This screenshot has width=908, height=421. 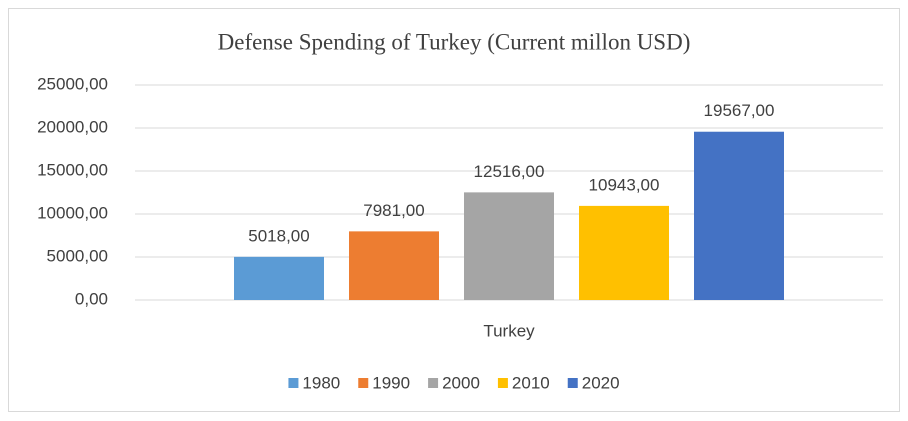 I want to click on data-label: 5018,00, so click(x=278, y=235).